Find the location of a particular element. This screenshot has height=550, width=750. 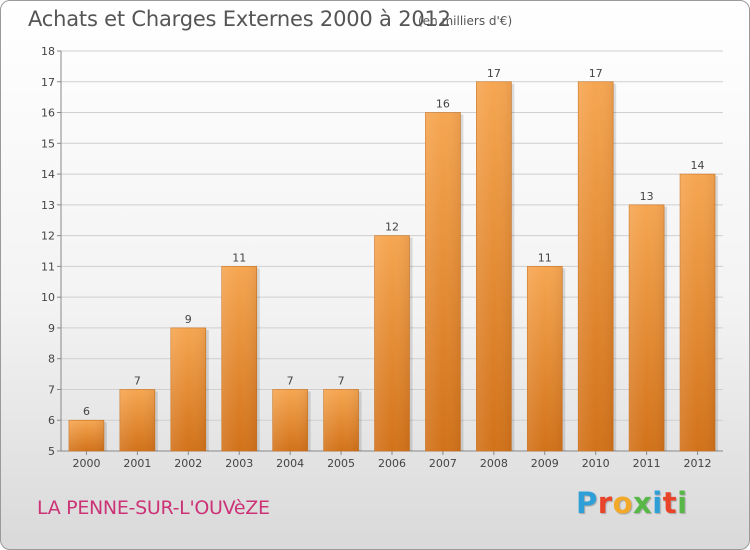

data-label: 13 is located at coordinates (647, 196).